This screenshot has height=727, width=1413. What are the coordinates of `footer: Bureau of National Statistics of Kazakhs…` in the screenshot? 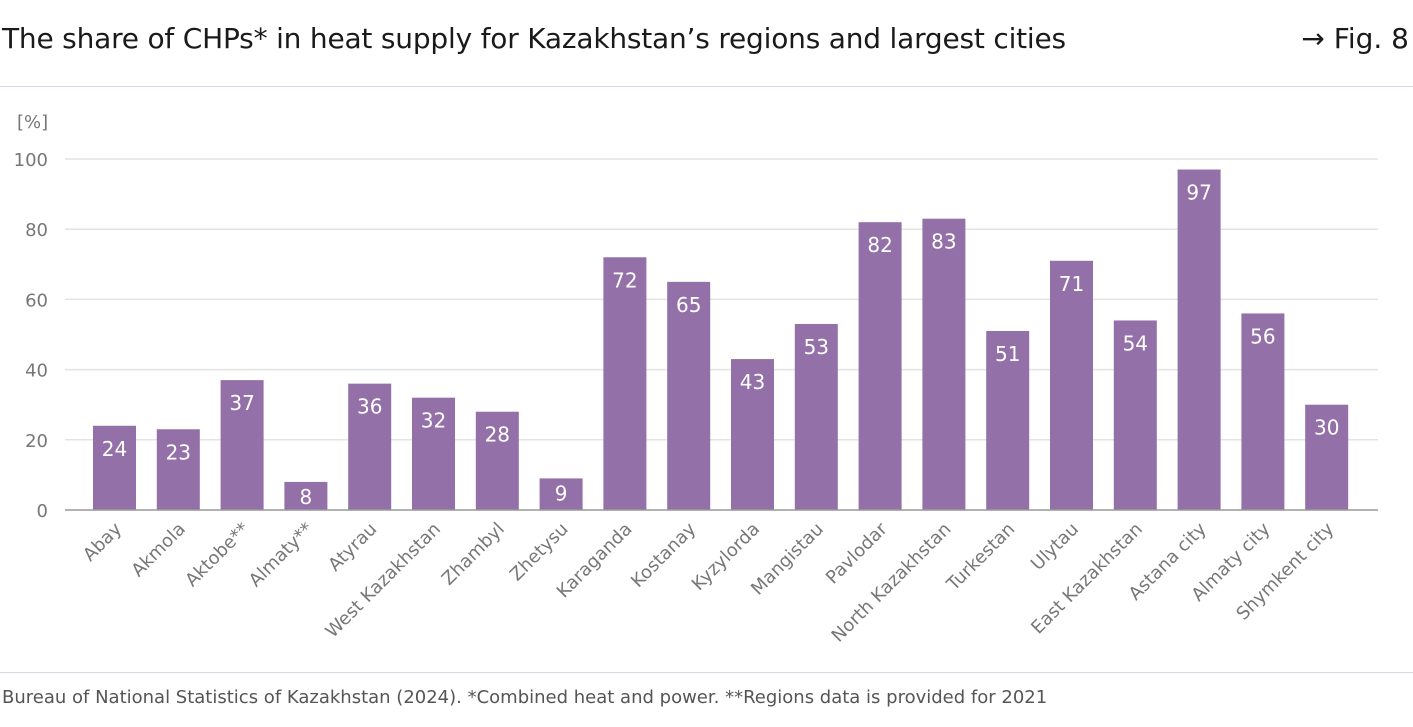 It's located at (706, 699).